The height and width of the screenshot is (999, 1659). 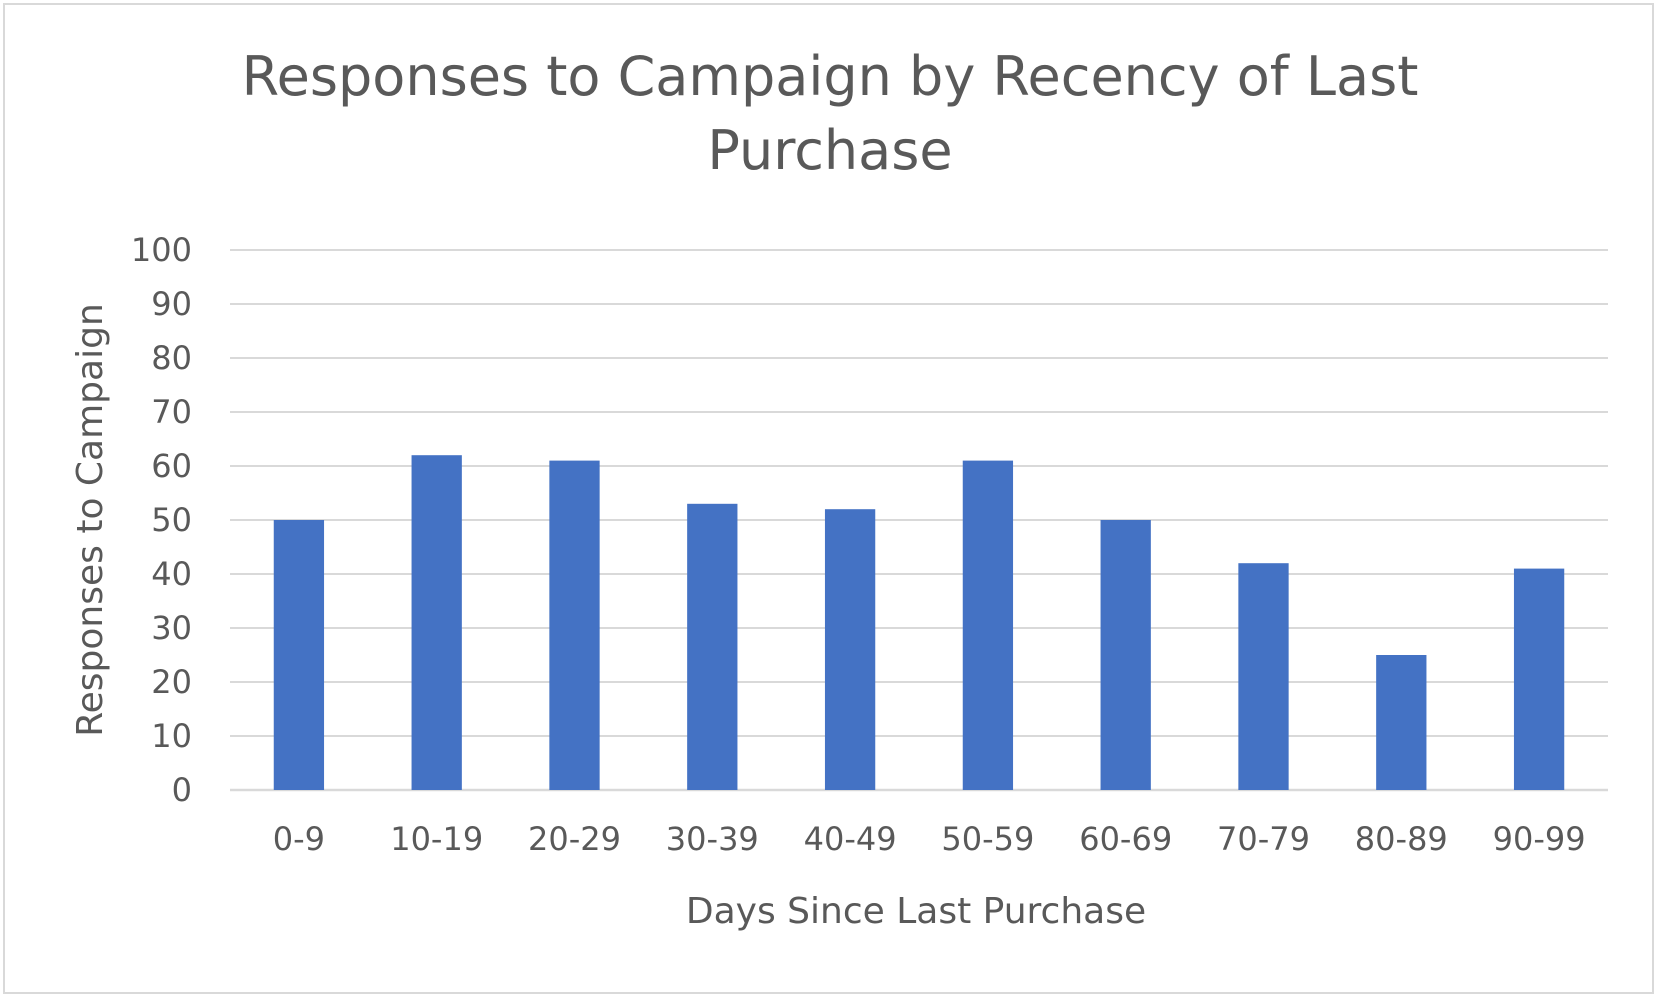 What do you see at coordinates (436, 839) in the screenshot?
I see `x-tick-label: 10-19` at bounding box center [436, 839].